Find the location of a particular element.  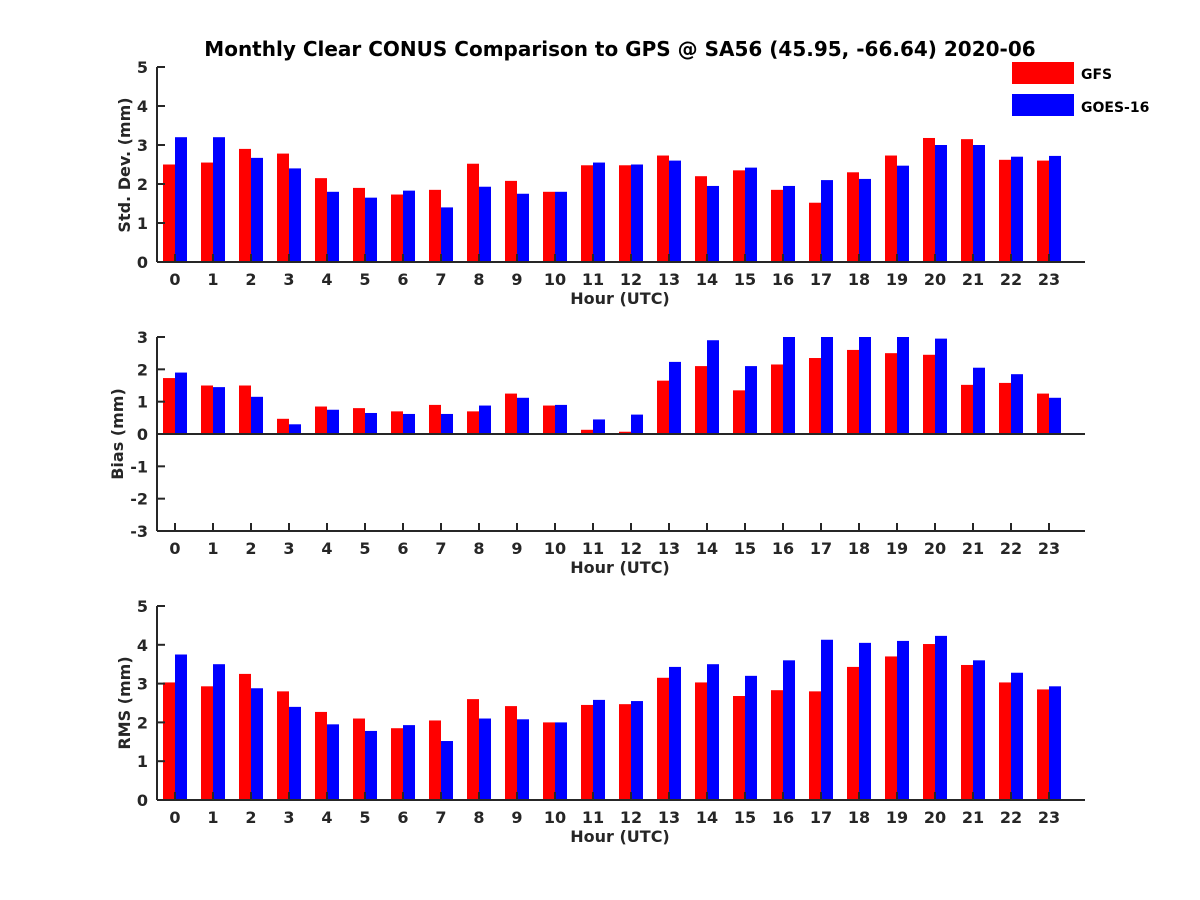

x-tick-label-bias-19: 19 is located at coordinates (897, 548).